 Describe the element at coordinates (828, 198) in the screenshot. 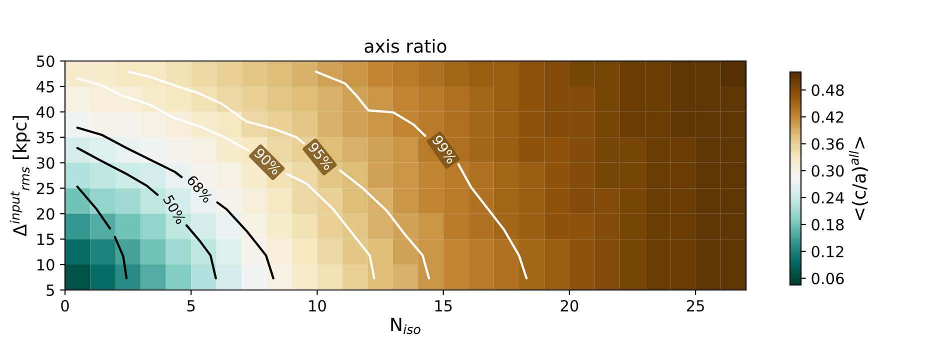

I see `color-bar-label: 0.24` at that location.